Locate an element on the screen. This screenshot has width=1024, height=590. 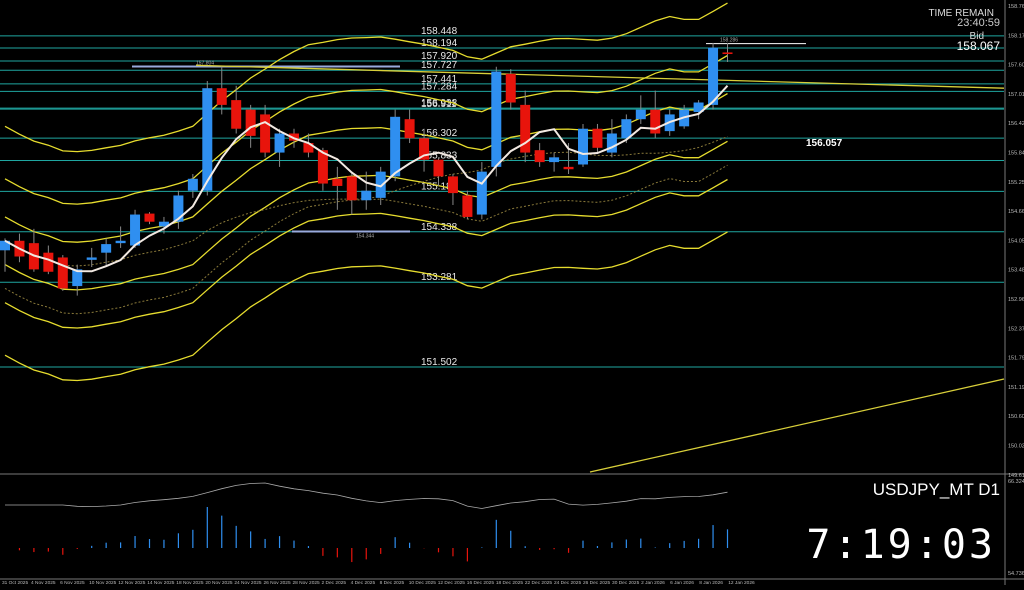
time-axis-label: 31 Oct 2025 is located at coordinates (15, 582).